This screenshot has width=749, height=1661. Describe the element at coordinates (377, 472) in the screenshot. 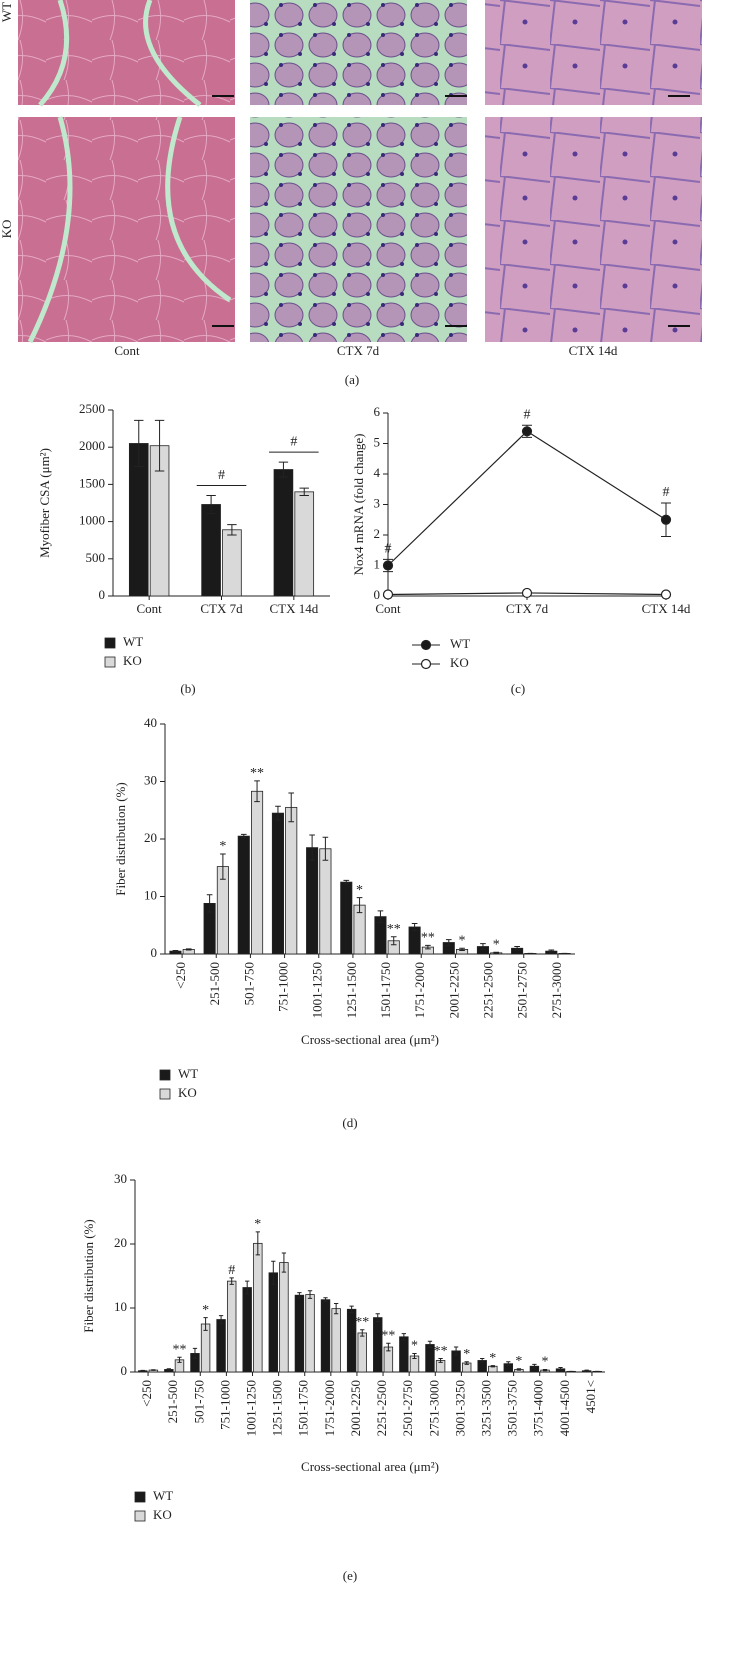

I see `y-tick-label: 4` at that location.